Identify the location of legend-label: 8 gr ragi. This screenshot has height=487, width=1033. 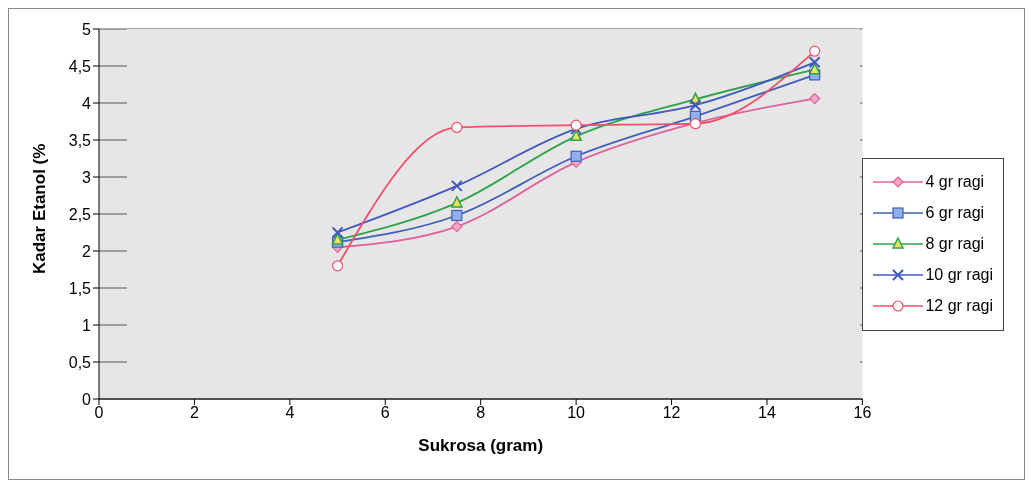
(955, 244).